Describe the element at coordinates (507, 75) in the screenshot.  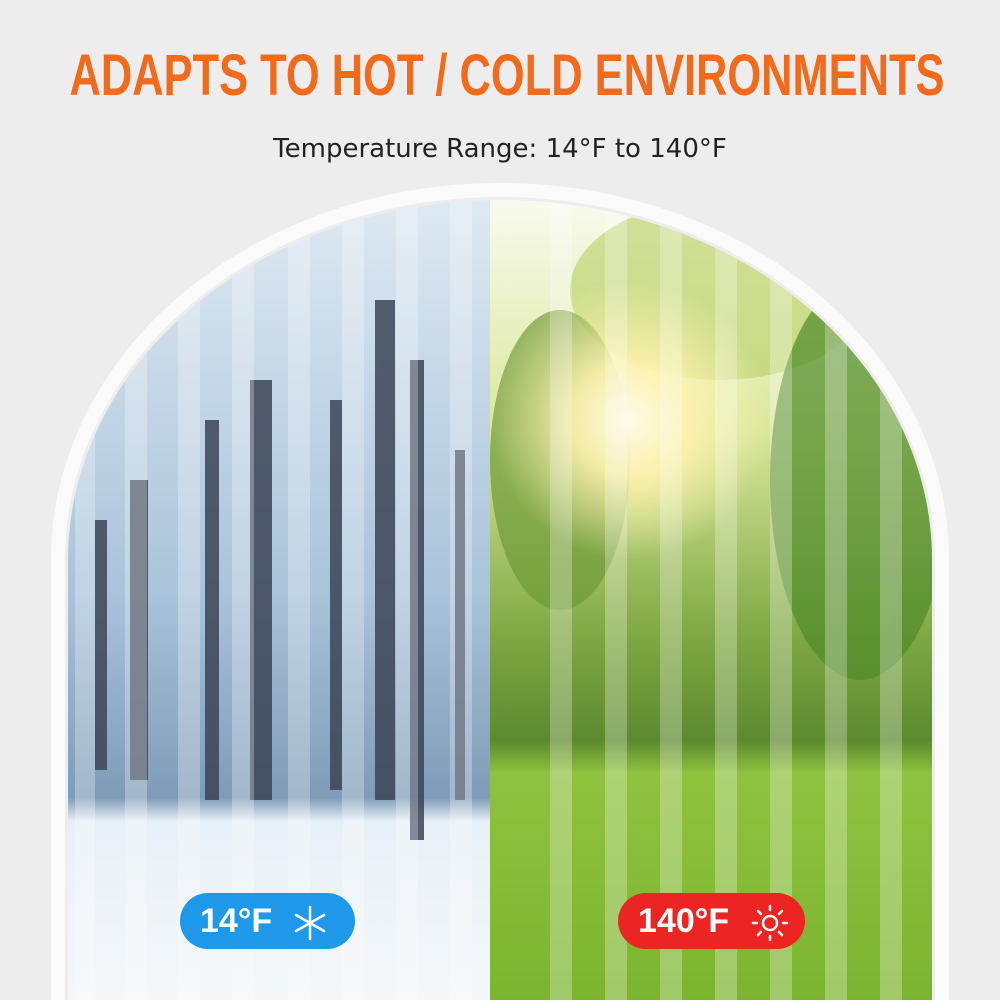
I see `title: ADAPTS TO HOT / COLD ENVIRONMENTS` at that location.